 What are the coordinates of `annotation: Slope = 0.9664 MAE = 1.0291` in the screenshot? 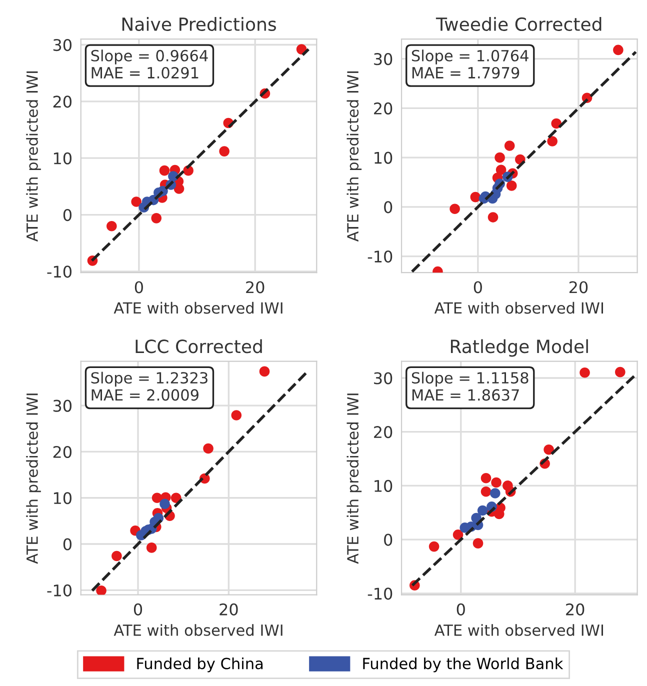 It's located at (149, 64).